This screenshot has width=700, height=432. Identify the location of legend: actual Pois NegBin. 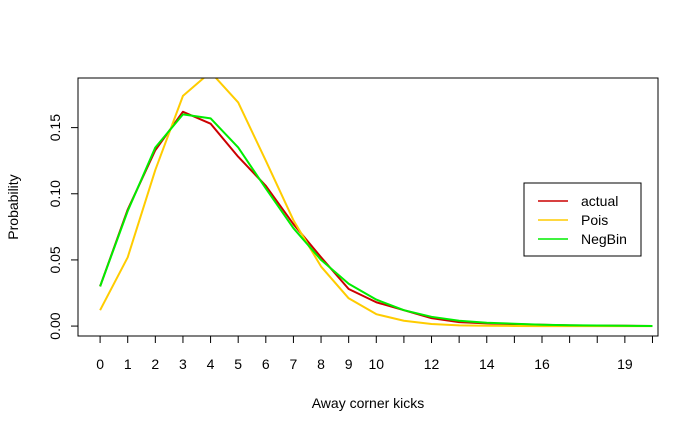
(582, 219).